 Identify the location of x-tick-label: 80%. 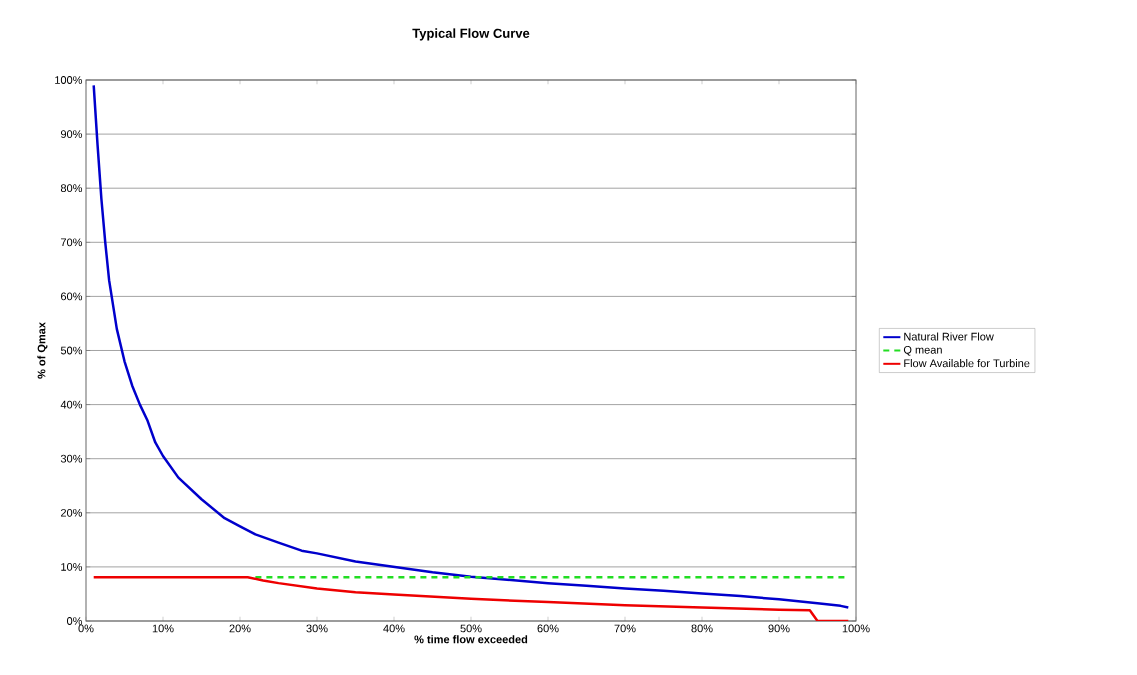
(702, 628).